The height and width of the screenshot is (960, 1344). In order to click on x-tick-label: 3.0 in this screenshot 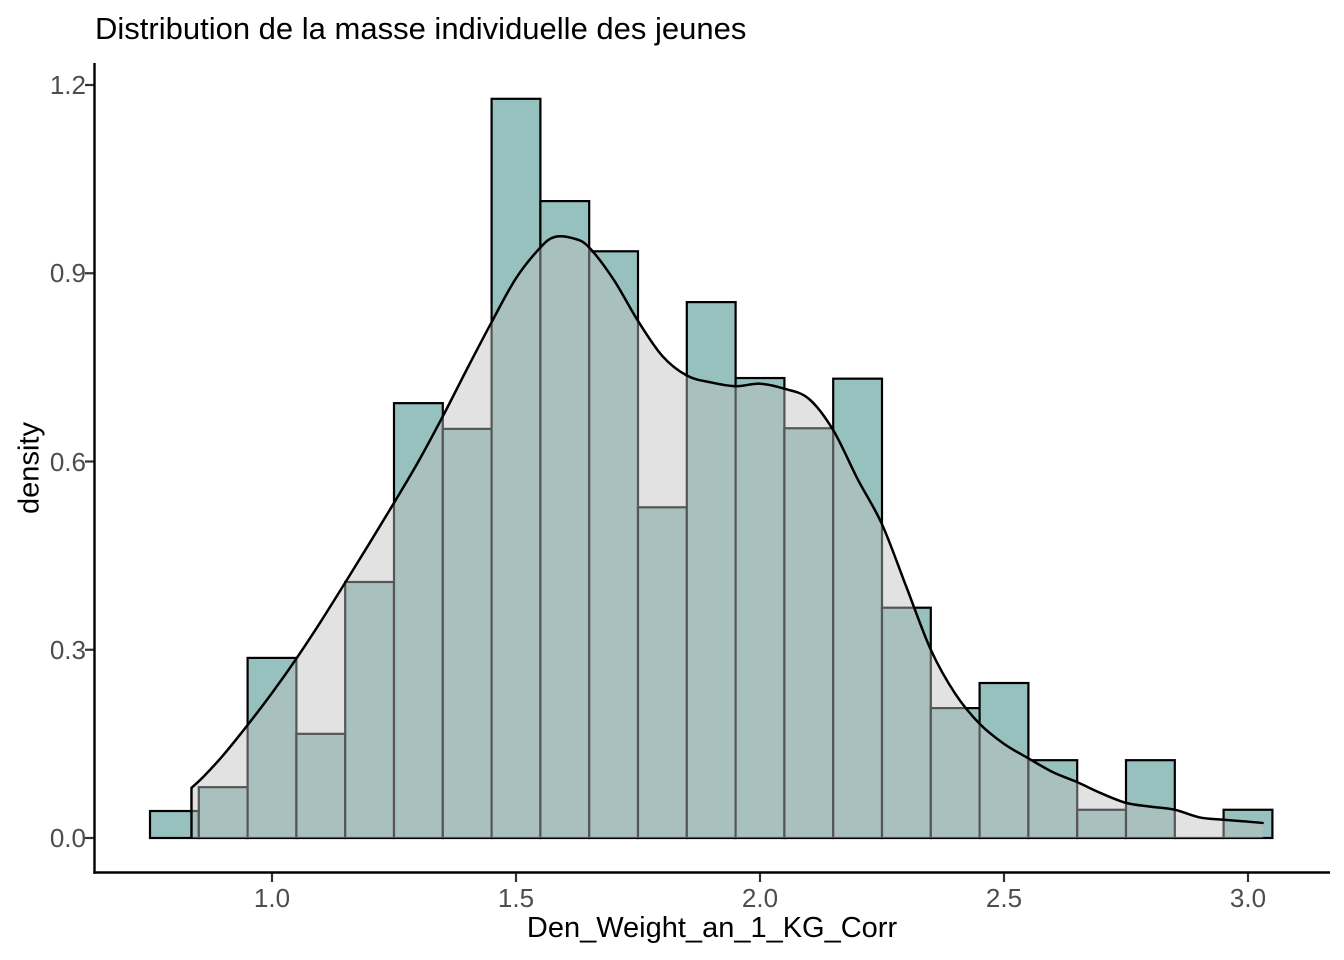, I will do `click(1248, 898)`.